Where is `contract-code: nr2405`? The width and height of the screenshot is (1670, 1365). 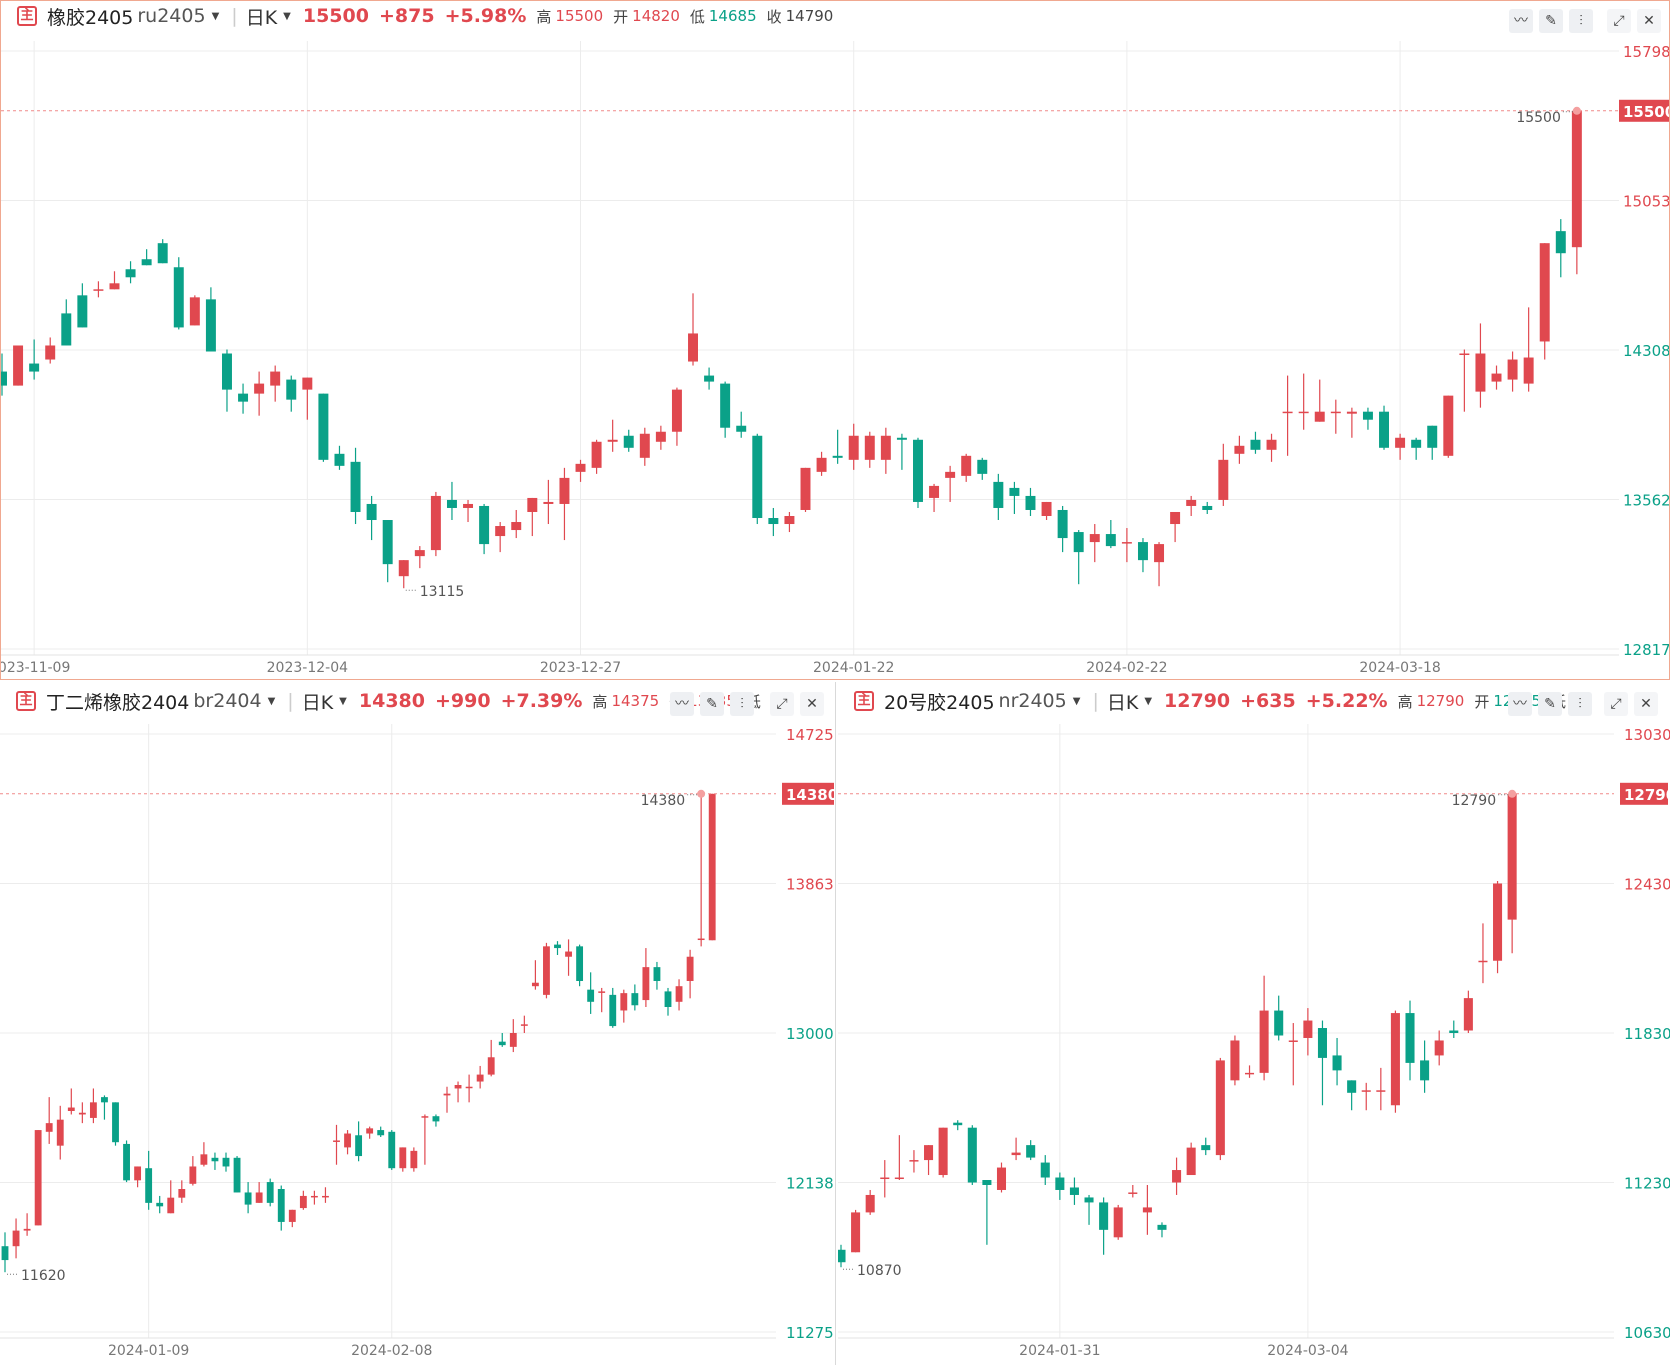 contract-code: nr2405 is located at coordinates (1032, 701).